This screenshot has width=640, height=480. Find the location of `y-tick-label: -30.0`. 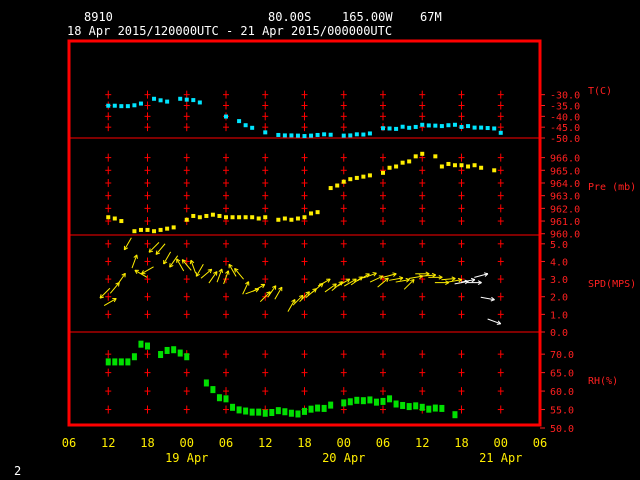

y-tick-label: -30.0 is located at coordinates (565, 96).